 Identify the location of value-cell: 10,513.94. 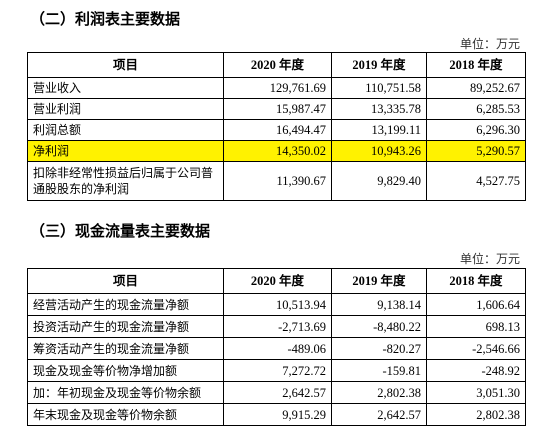
(277, 304).